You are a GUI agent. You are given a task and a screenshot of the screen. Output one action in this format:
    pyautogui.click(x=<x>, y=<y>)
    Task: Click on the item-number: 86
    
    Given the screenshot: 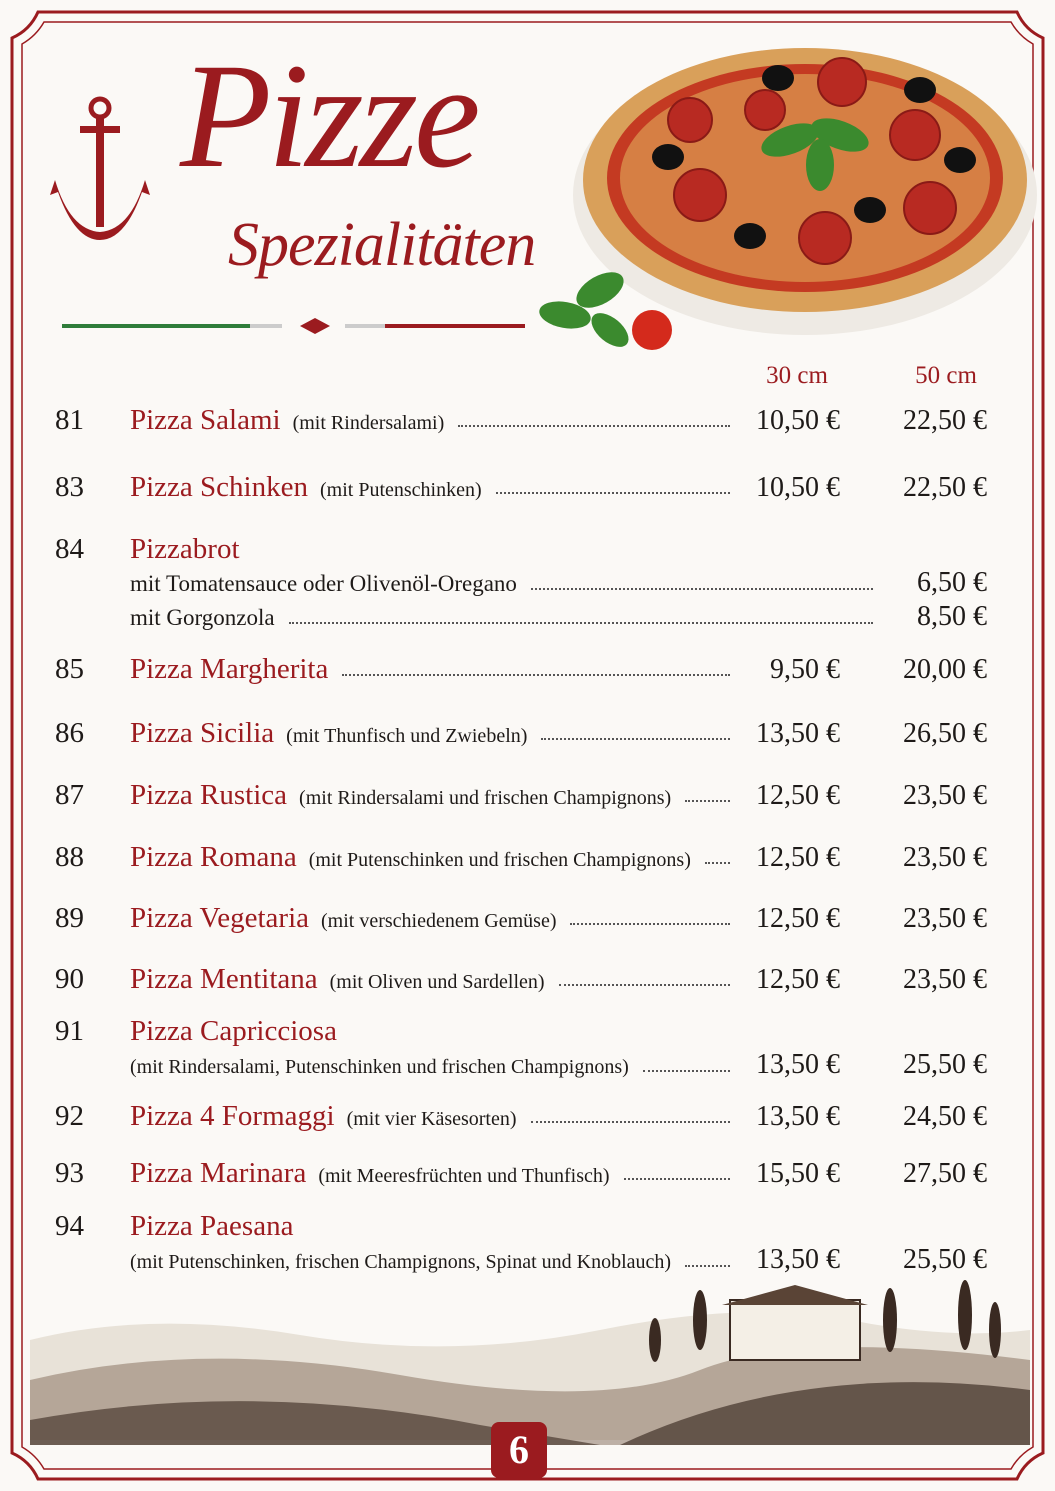 What is the action you would take?
    pyautogui.click(x=69, y=733)
    